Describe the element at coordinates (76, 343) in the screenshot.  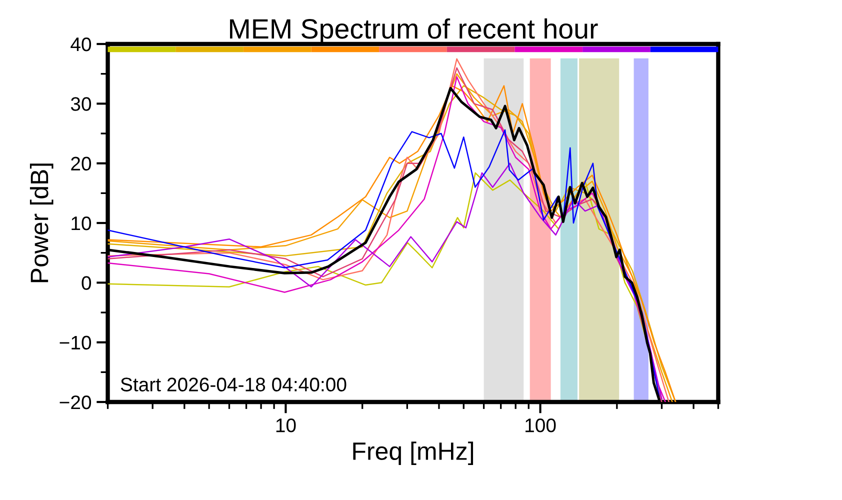
I see `y-tick-label: −10` at that location.